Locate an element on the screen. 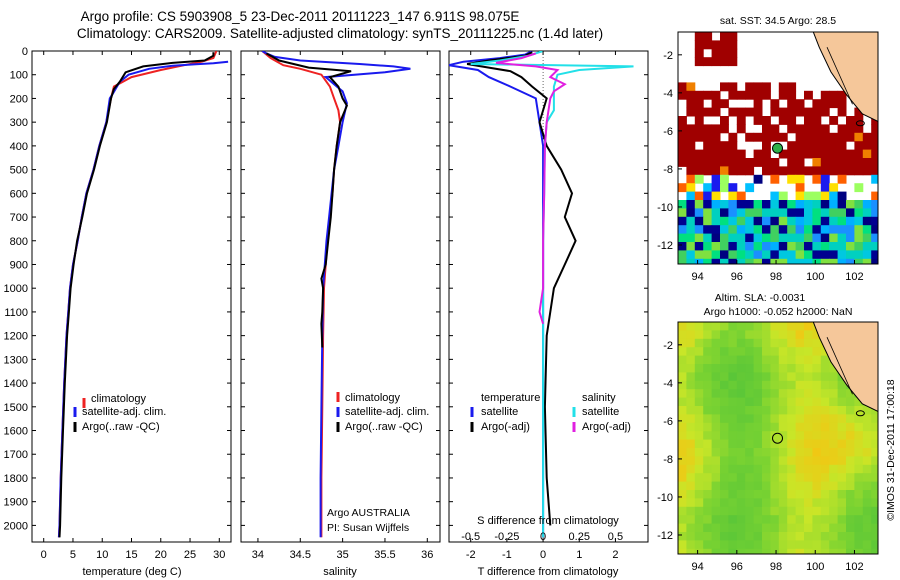 This screenshot has width=900, height=580. map-x-tick-label: 96 is located at coordinates (737, 567).